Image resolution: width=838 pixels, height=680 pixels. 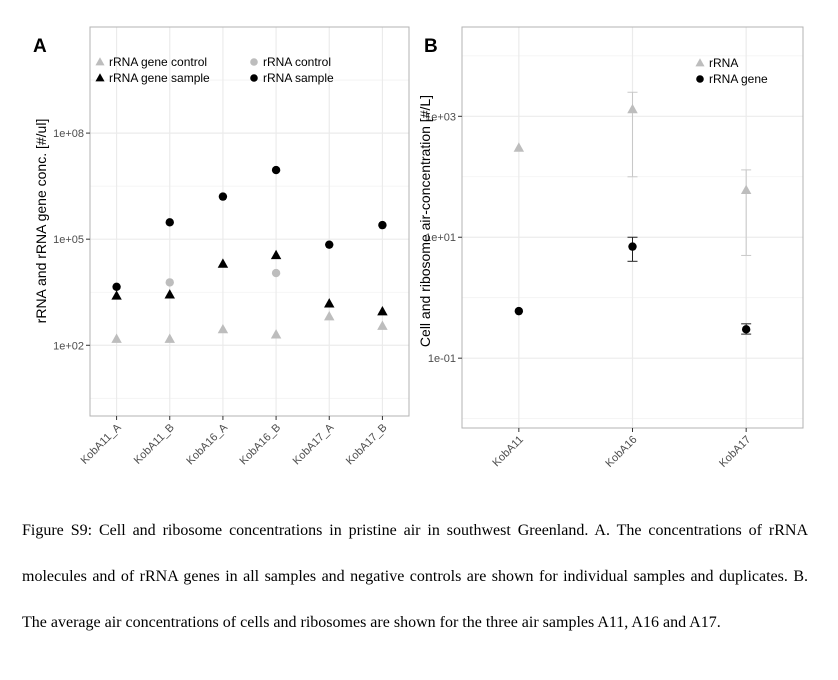 What do you see at coordinates (314, 444) in the screenshot?
I see `x-tick-label: KobA17_A` at bounding box center [314, 444].